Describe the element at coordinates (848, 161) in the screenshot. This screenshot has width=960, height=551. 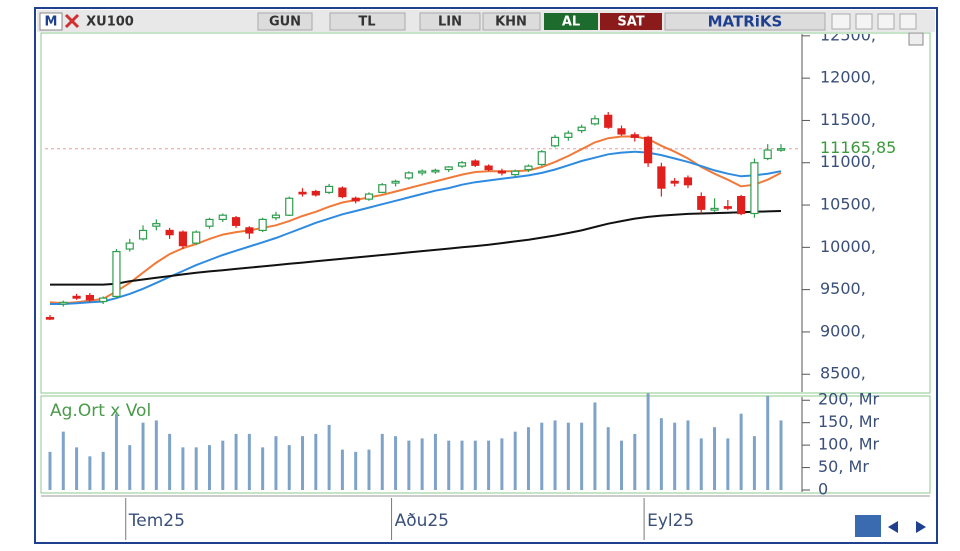
I see `y-tick-label: 11000,` at that location.